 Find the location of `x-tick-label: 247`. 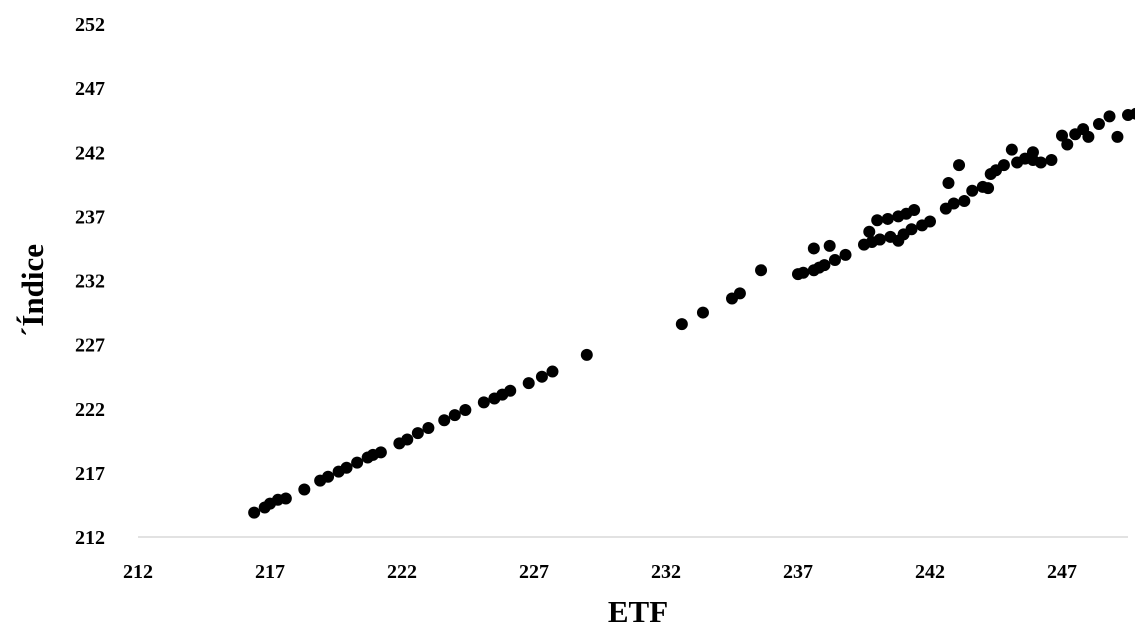

x-tick-label: 247 is located at coordinates (1062, 572).